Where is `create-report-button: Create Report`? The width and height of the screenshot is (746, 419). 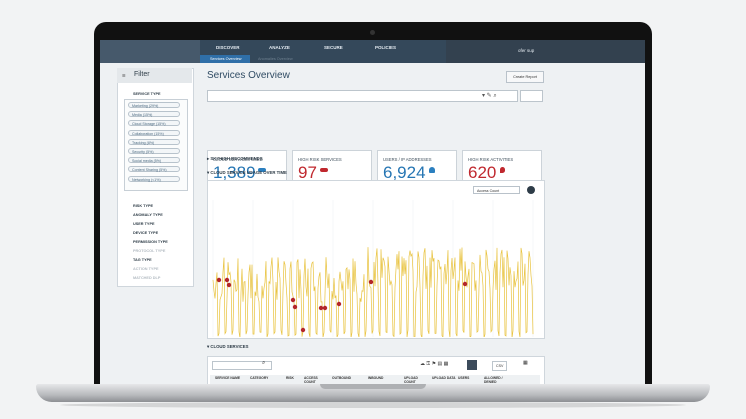 create-report-button: Create Report is located at coordinates (525, 77).